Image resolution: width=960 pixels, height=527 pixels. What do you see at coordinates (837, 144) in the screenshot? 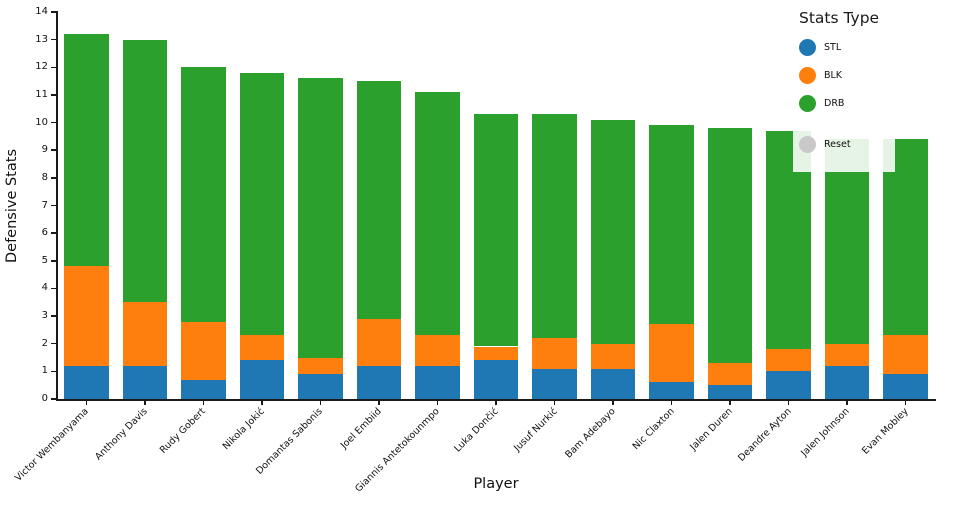
I see `legend-item-label: Reset` at bounding box center [837, 144].